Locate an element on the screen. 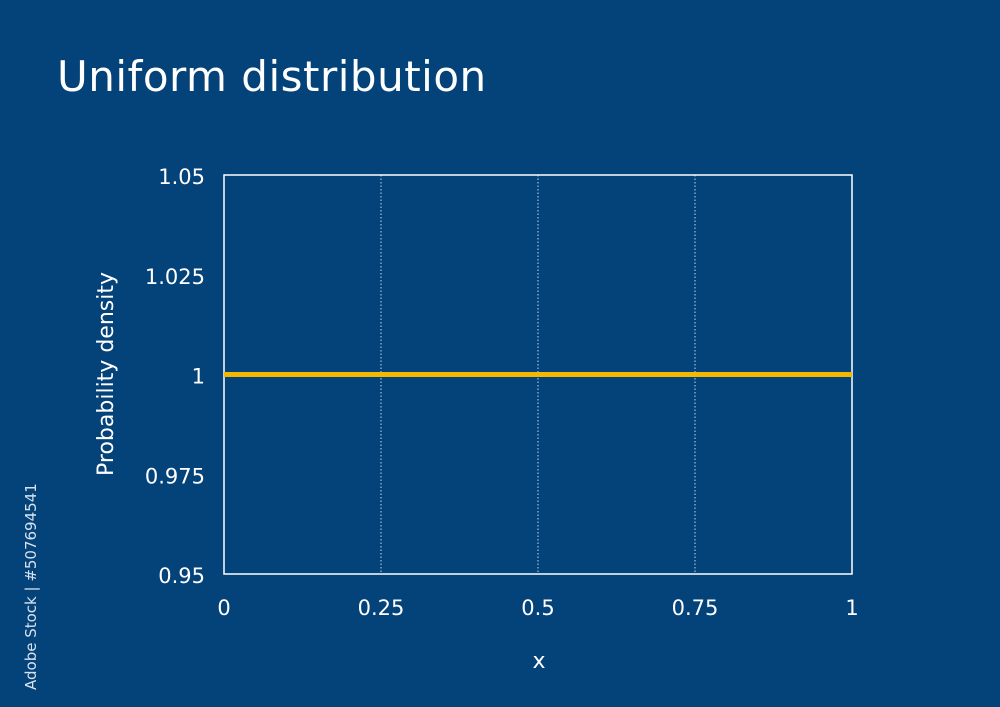 The height and width of the screenshot is (707, 1000). x-tick-label: 0 is located at coordinates (223, 608).